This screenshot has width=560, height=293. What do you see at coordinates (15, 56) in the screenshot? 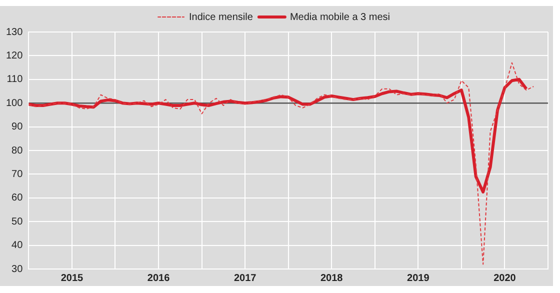
I see `y-tick-label: 120` at bounding box center [15, 56].